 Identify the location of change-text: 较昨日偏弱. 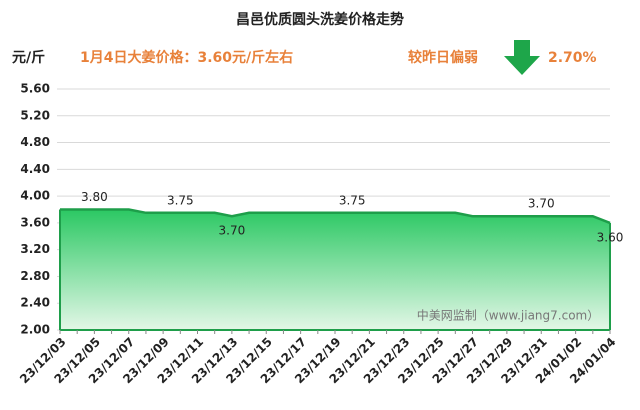
(443, 57).